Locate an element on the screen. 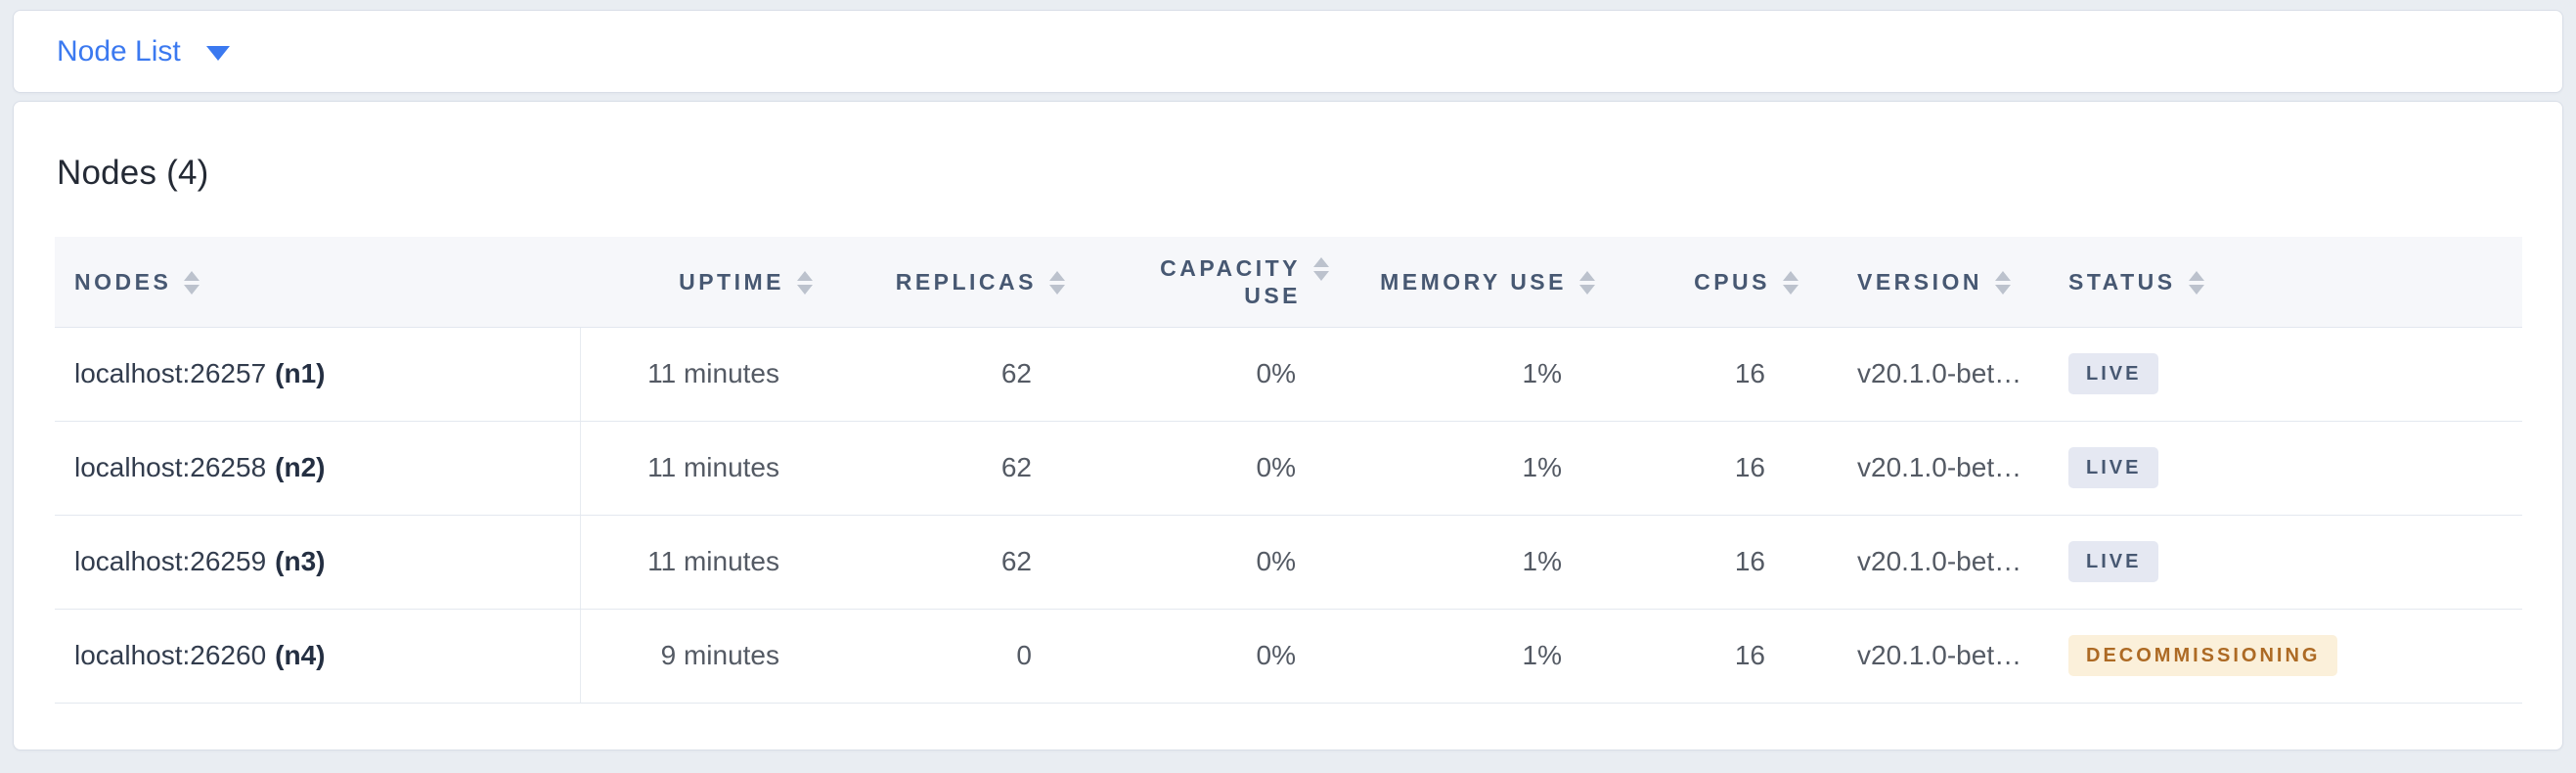 This screenshot has width=2576, height=773. column-header-label: NODES is located at coordinates (123, 281).